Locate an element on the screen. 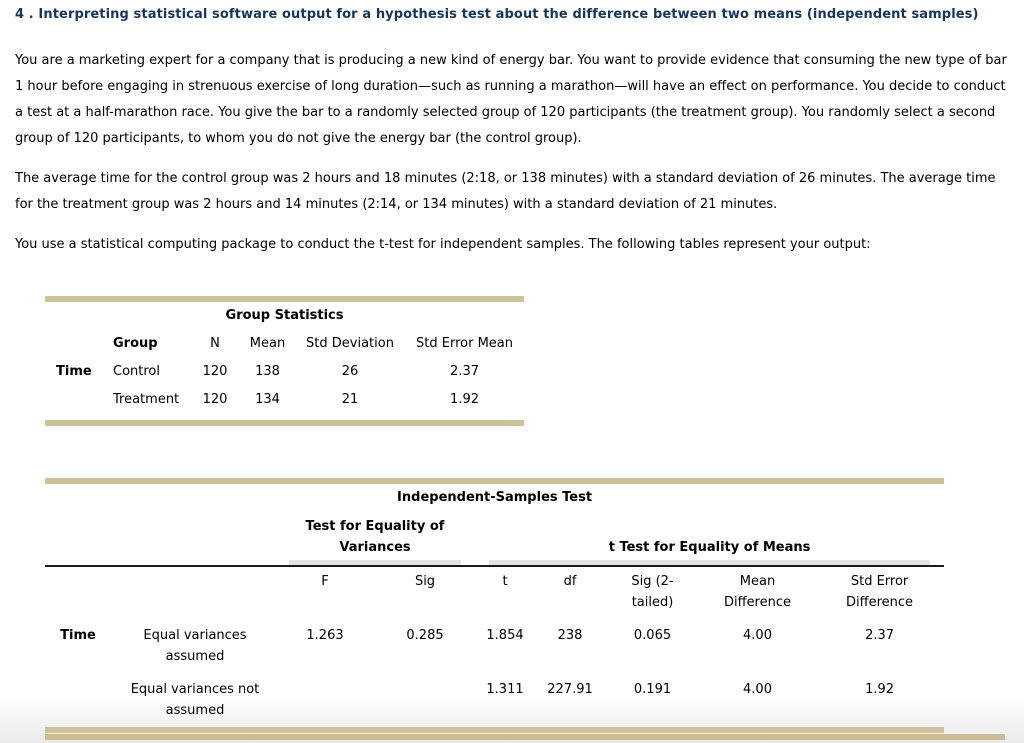  table-title-row: Group Statistics is located at coordinates (284, 314).